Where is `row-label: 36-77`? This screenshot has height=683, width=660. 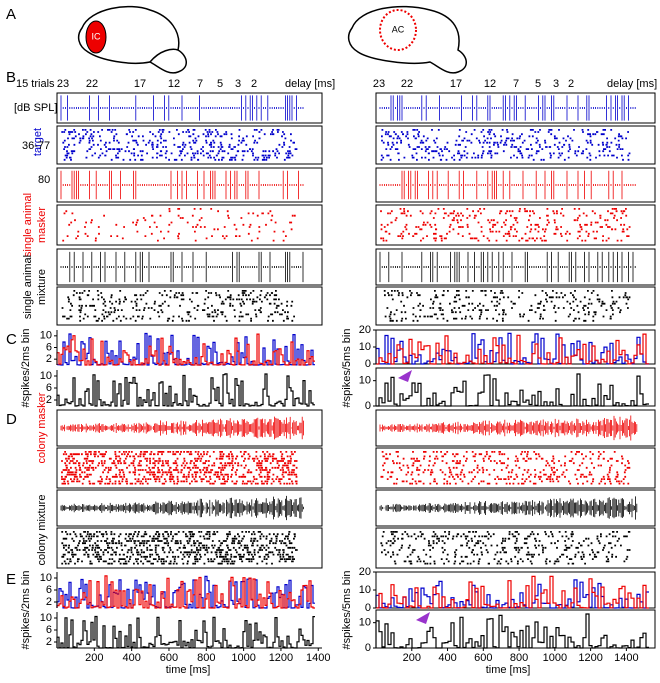
row-label: 36-77 is located at coordinates (36, 146).